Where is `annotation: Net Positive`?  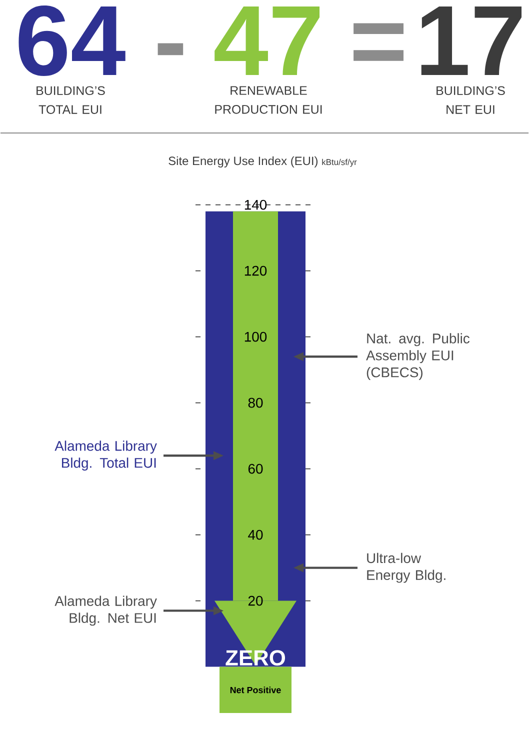 annotation: Net Positive is located at coordinates (255, 690).